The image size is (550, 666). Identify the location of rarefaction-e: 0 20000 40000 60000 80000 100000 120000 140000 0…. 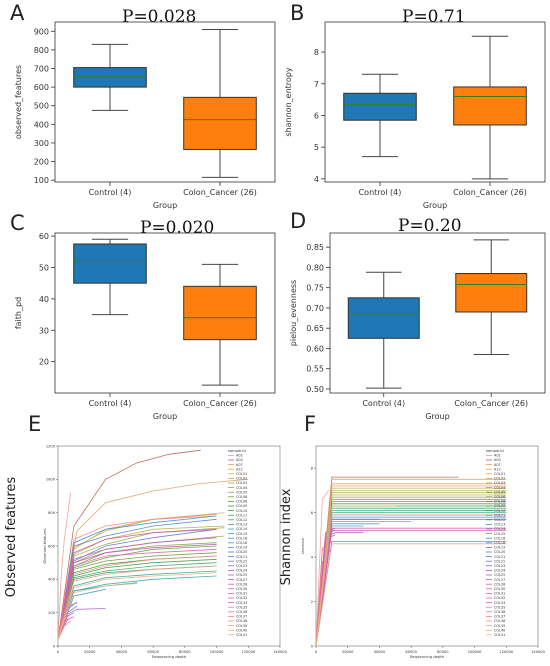
(165, 551).